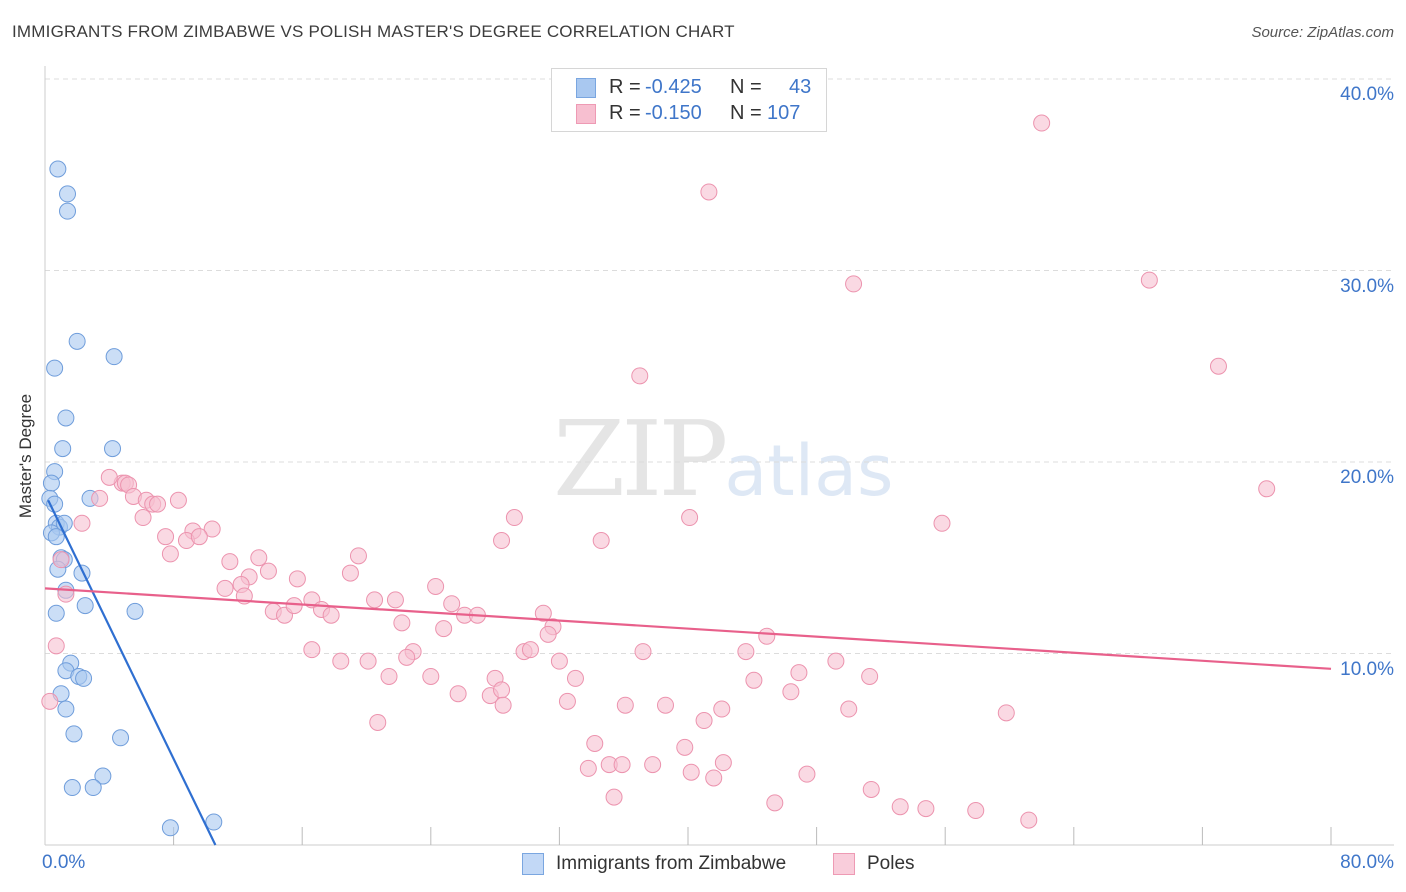  Describe the element at coordinates (688, 628) in the screenshot. I see `trend-line-poles` at that location.